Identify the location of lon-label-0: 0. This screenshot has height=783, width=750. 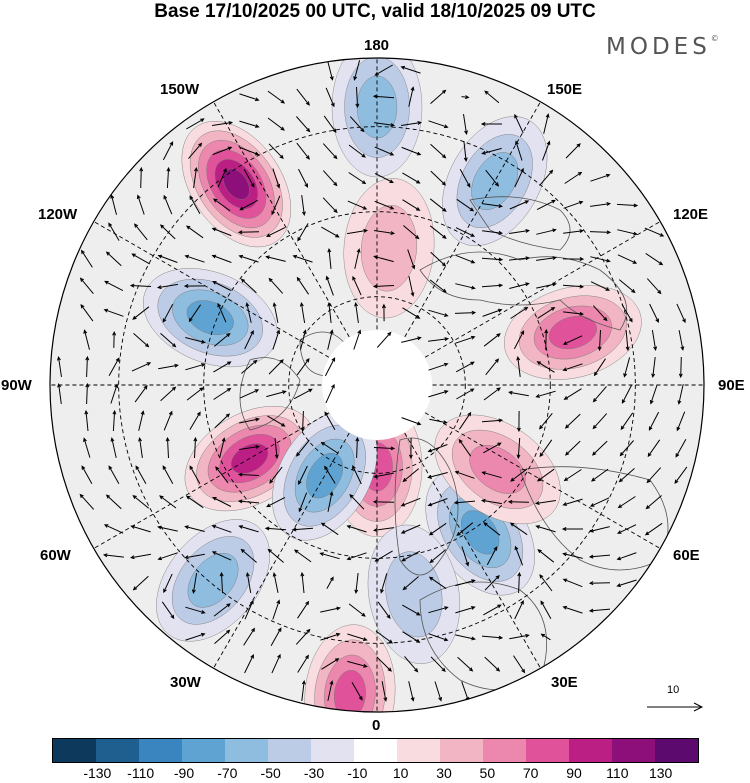
(376, 725).